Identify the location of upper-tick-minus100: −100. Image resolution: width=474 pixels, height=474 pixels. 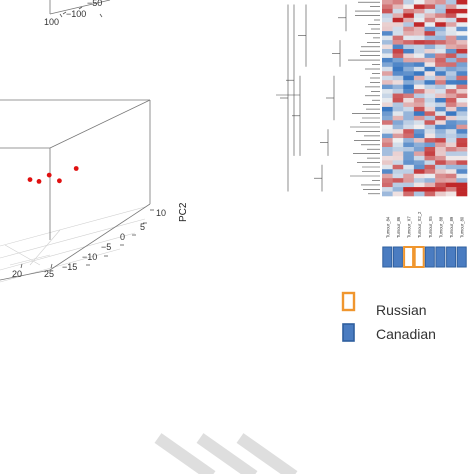
(76, 14).